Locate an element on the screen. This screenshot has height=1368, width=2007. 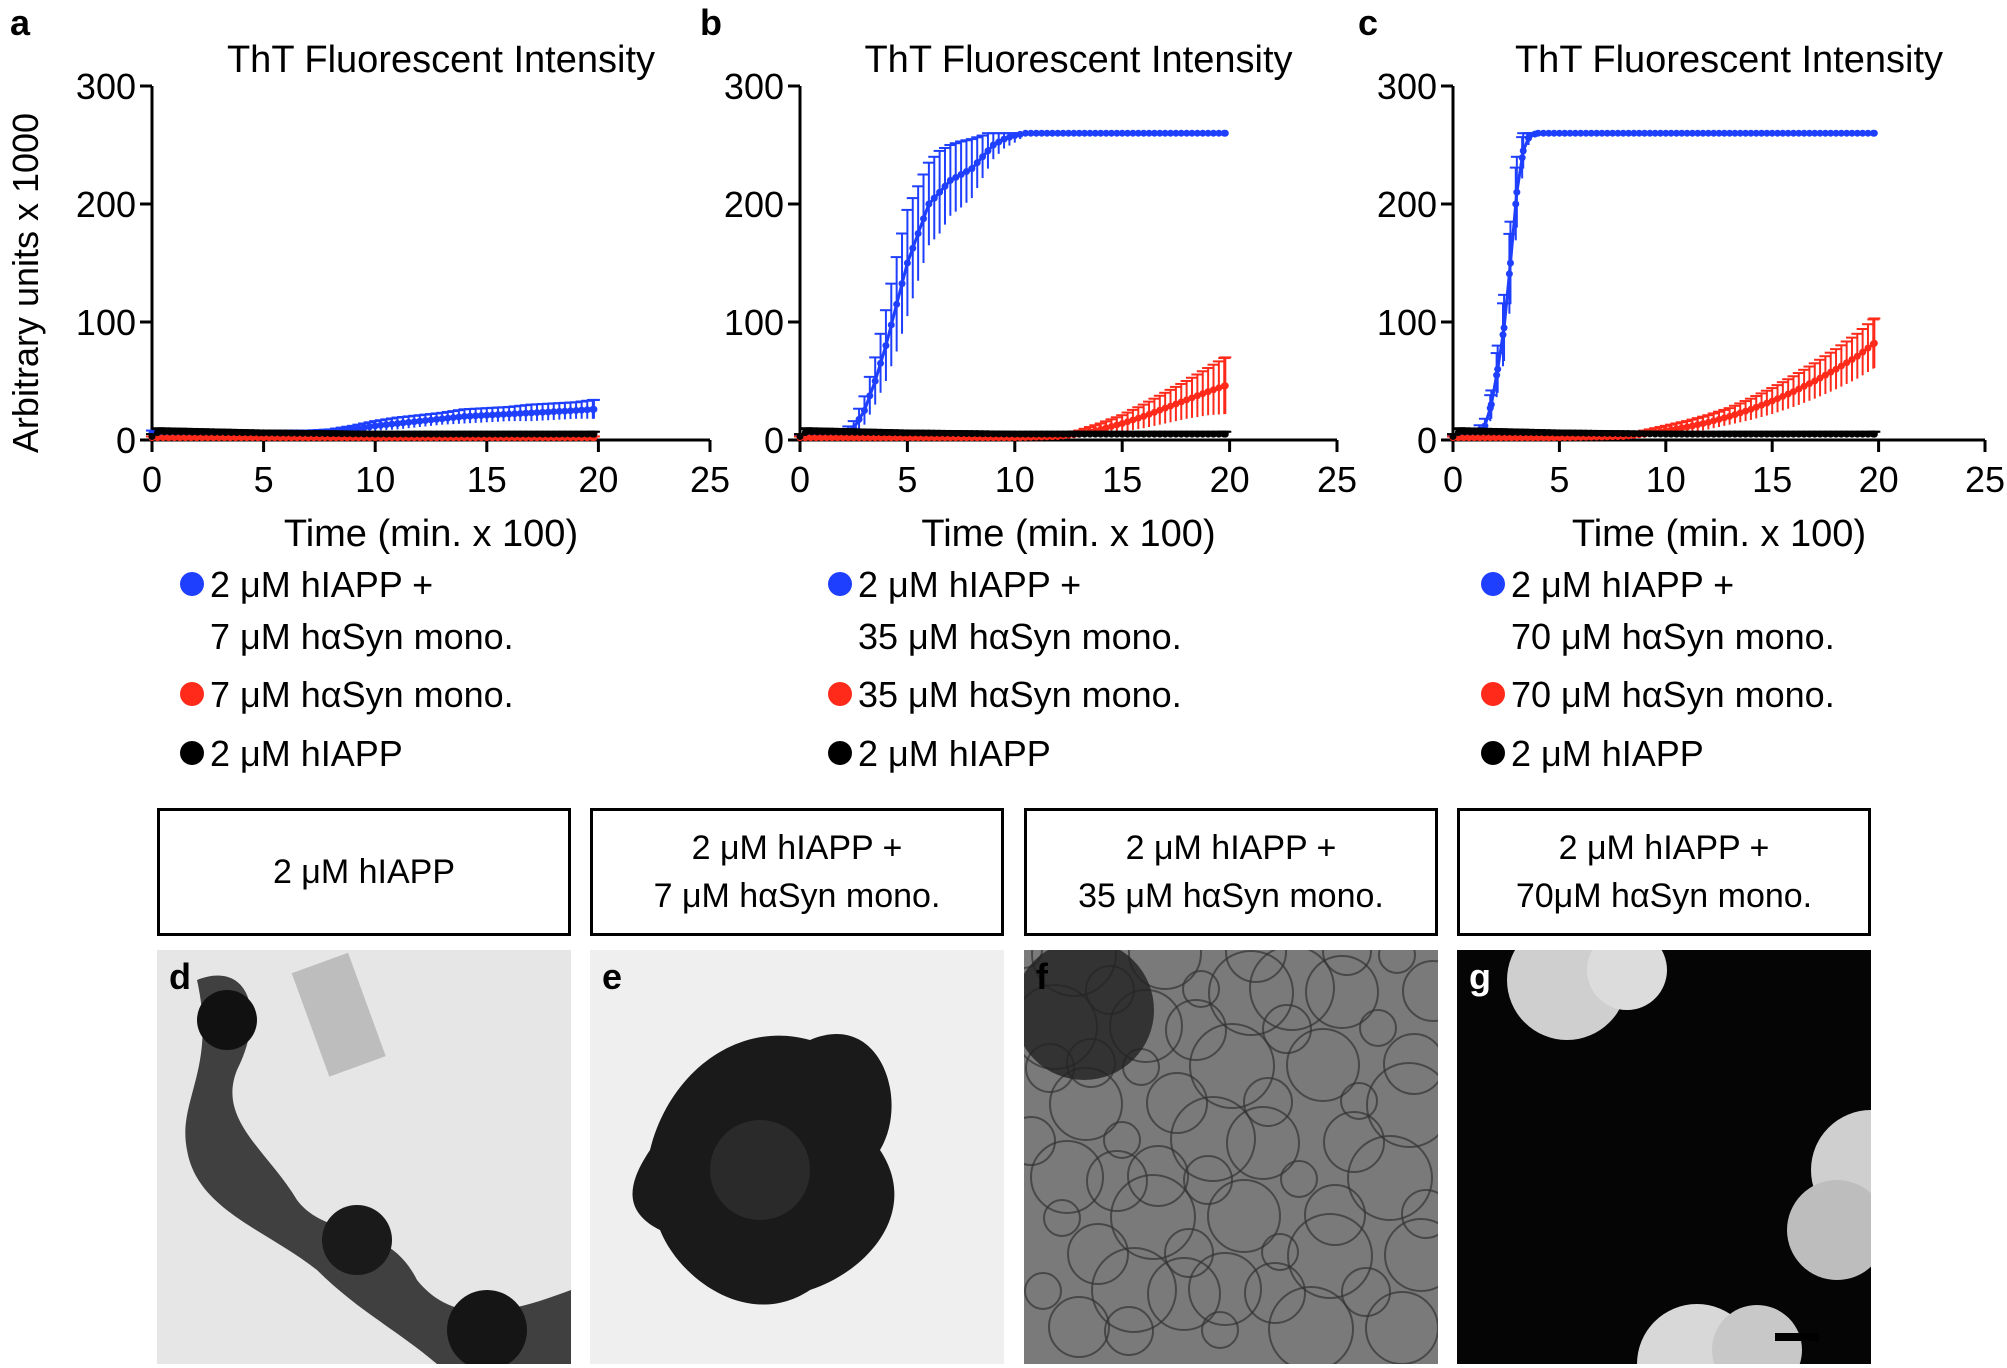
legend-label: 35 μM hαSyn mono. is located at coordinates (1020, 636).